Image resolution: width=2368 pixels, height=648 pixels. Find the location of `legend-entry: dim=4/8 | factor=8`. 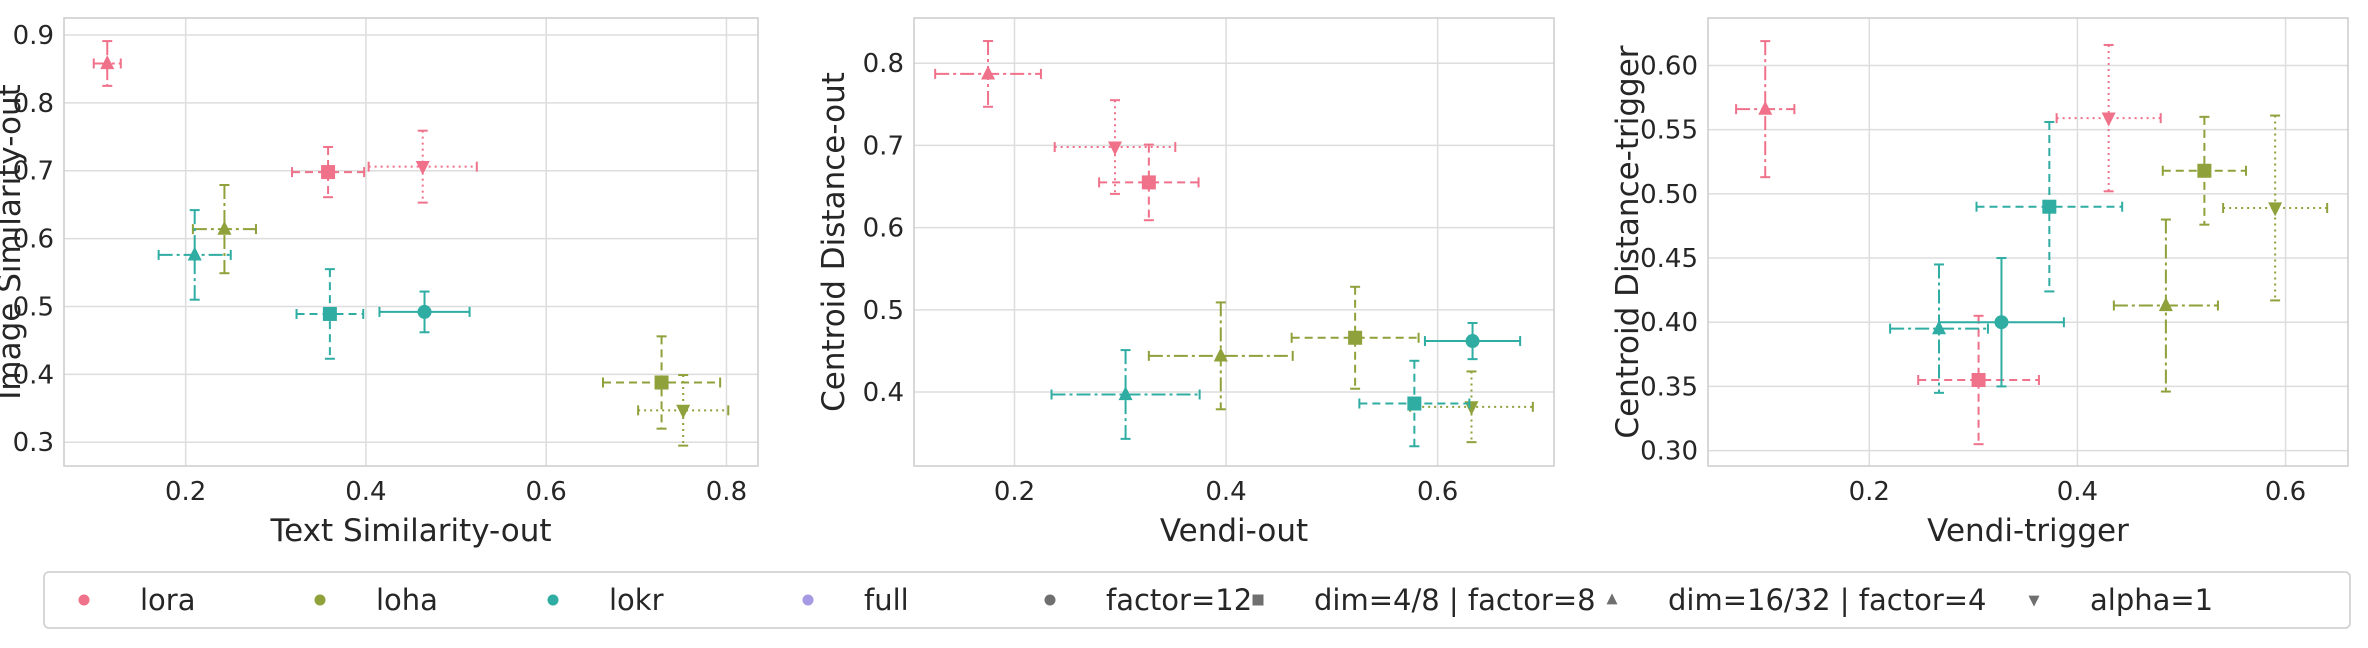

legend-entry: dim=4/8 | factor=8 is located at coordinates (1424, 600).